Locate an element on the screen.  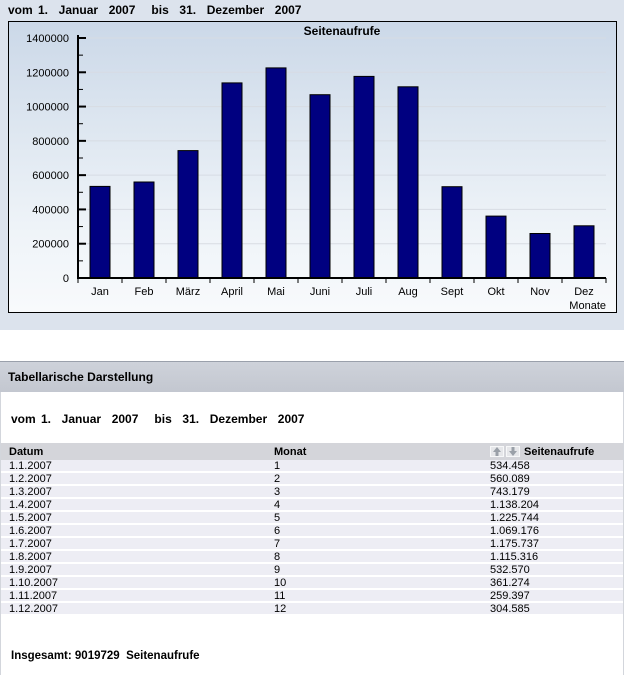
svg-text: April is located at coordinates (232, 292).